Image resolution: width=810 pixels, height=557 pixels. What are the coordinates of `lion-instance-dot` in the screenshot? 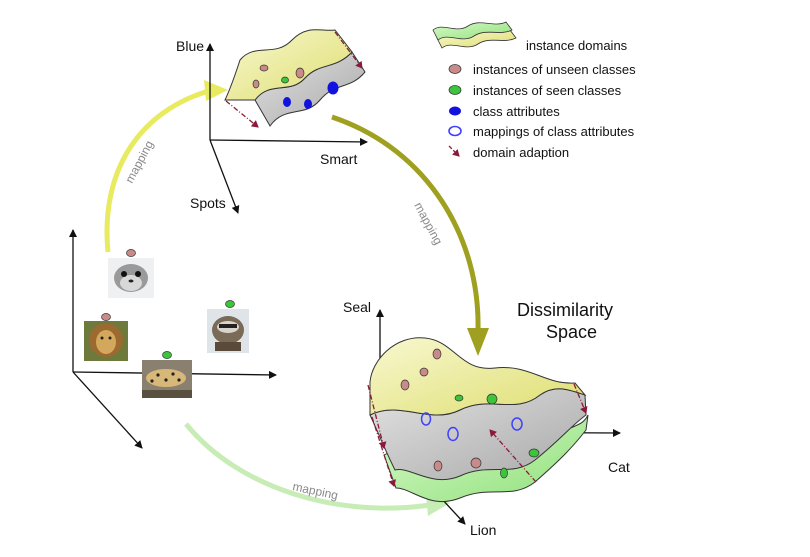 It's located at (106, 317).